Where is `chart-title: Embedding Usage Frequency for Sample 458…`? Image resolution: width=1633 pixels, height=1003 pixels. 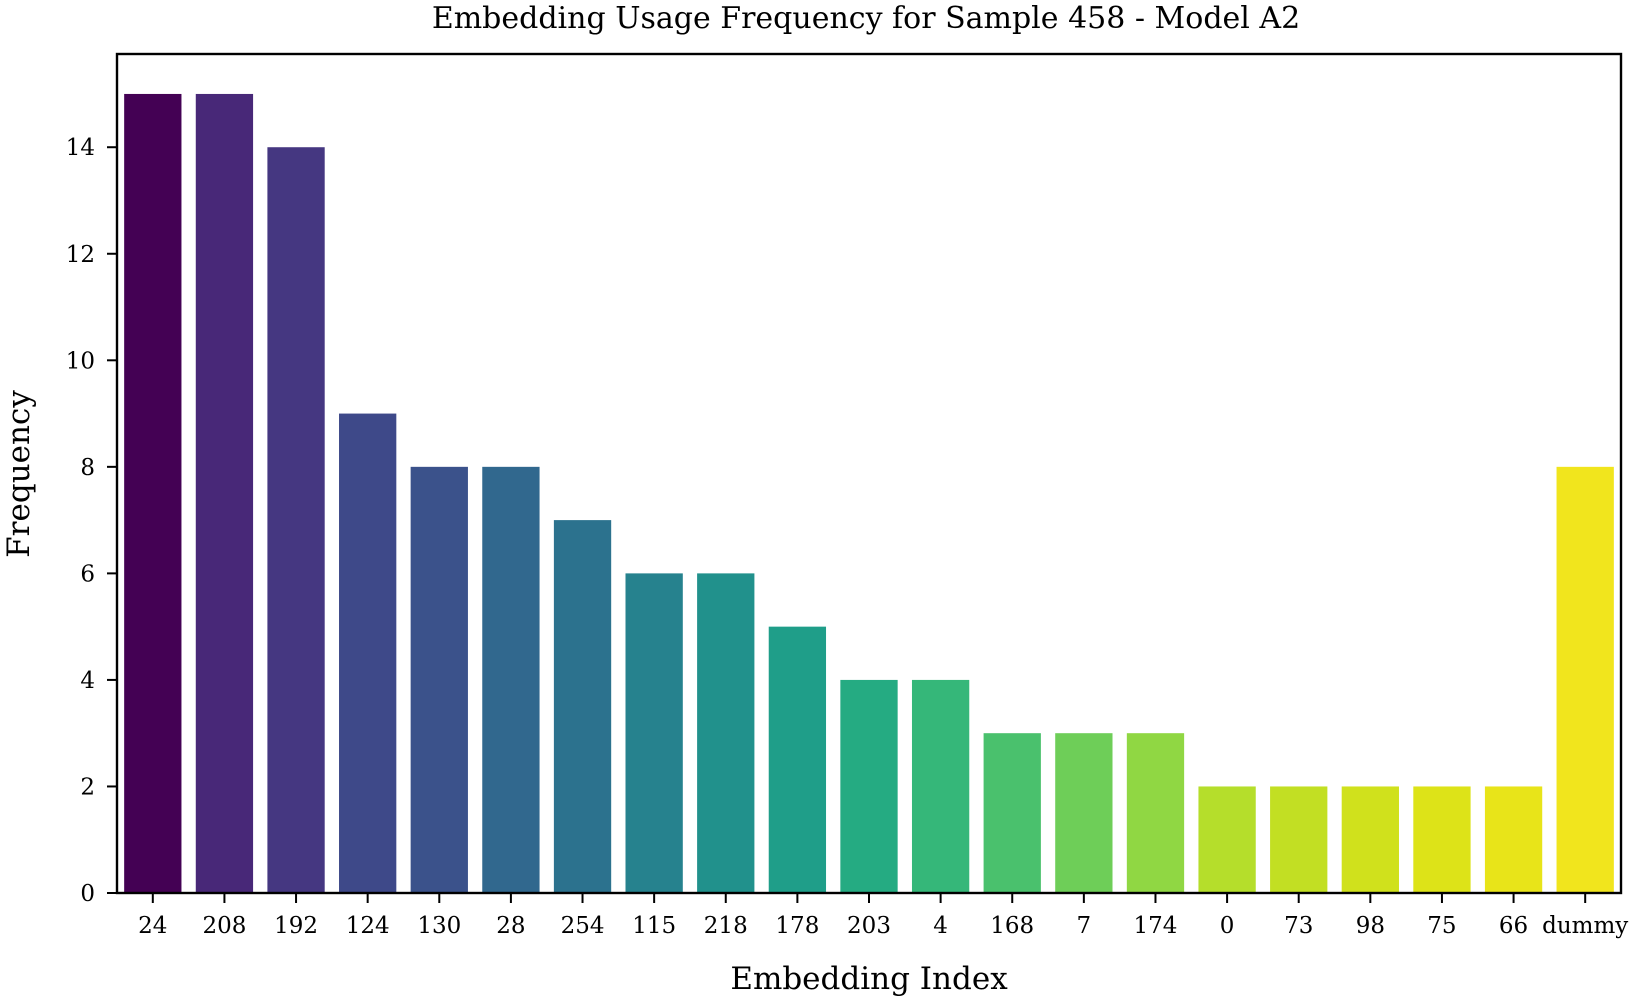 chart-title: Embedding Usage Frequency for Sample 458… is located at coordinates (866, 18).